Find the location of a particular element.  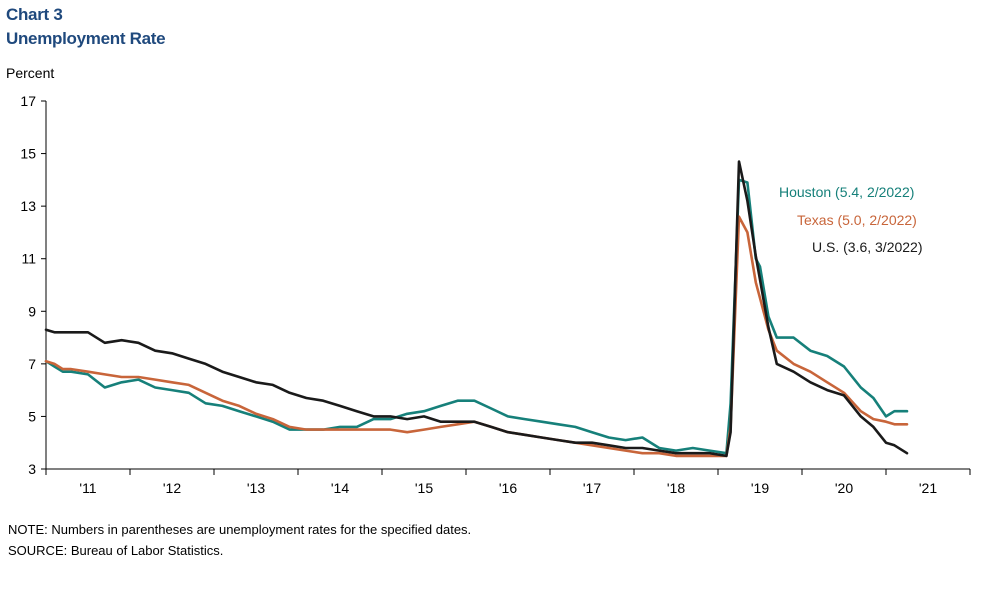

y-tick-label: 5 is located at coordinates (32, 416).